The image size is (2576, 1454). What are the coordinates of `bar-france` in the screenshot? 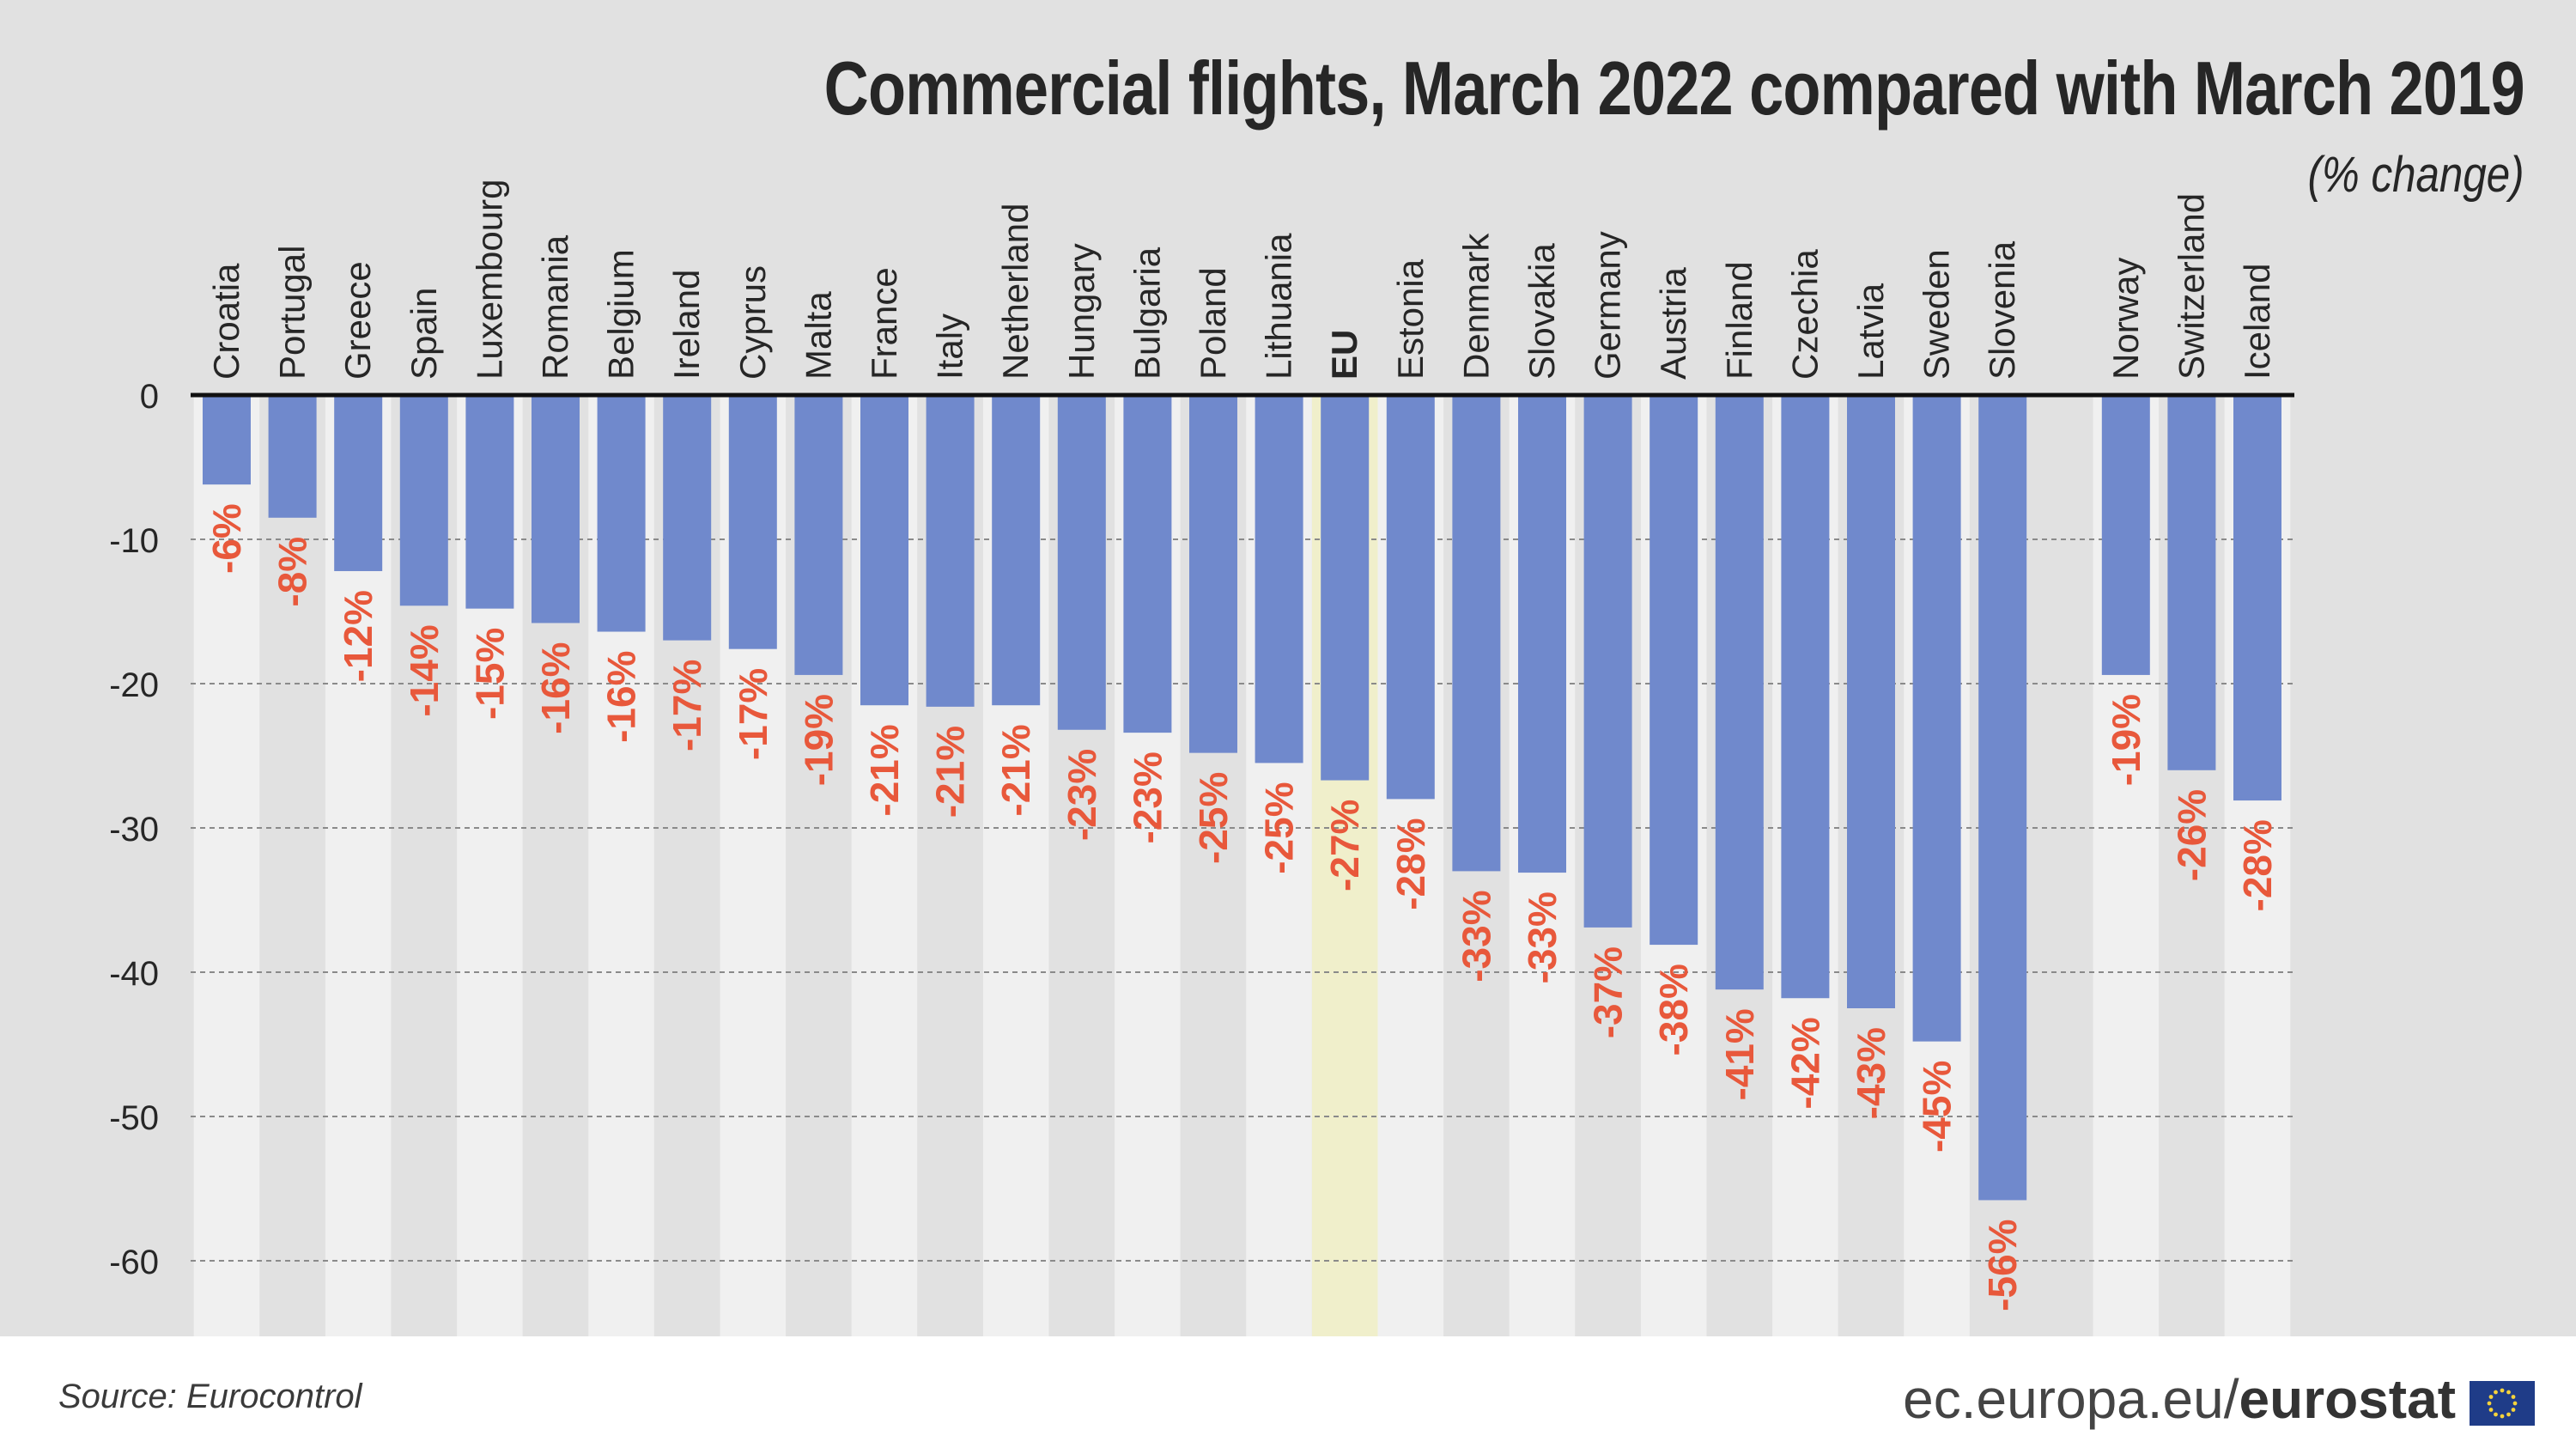 It's located at (884, 550).